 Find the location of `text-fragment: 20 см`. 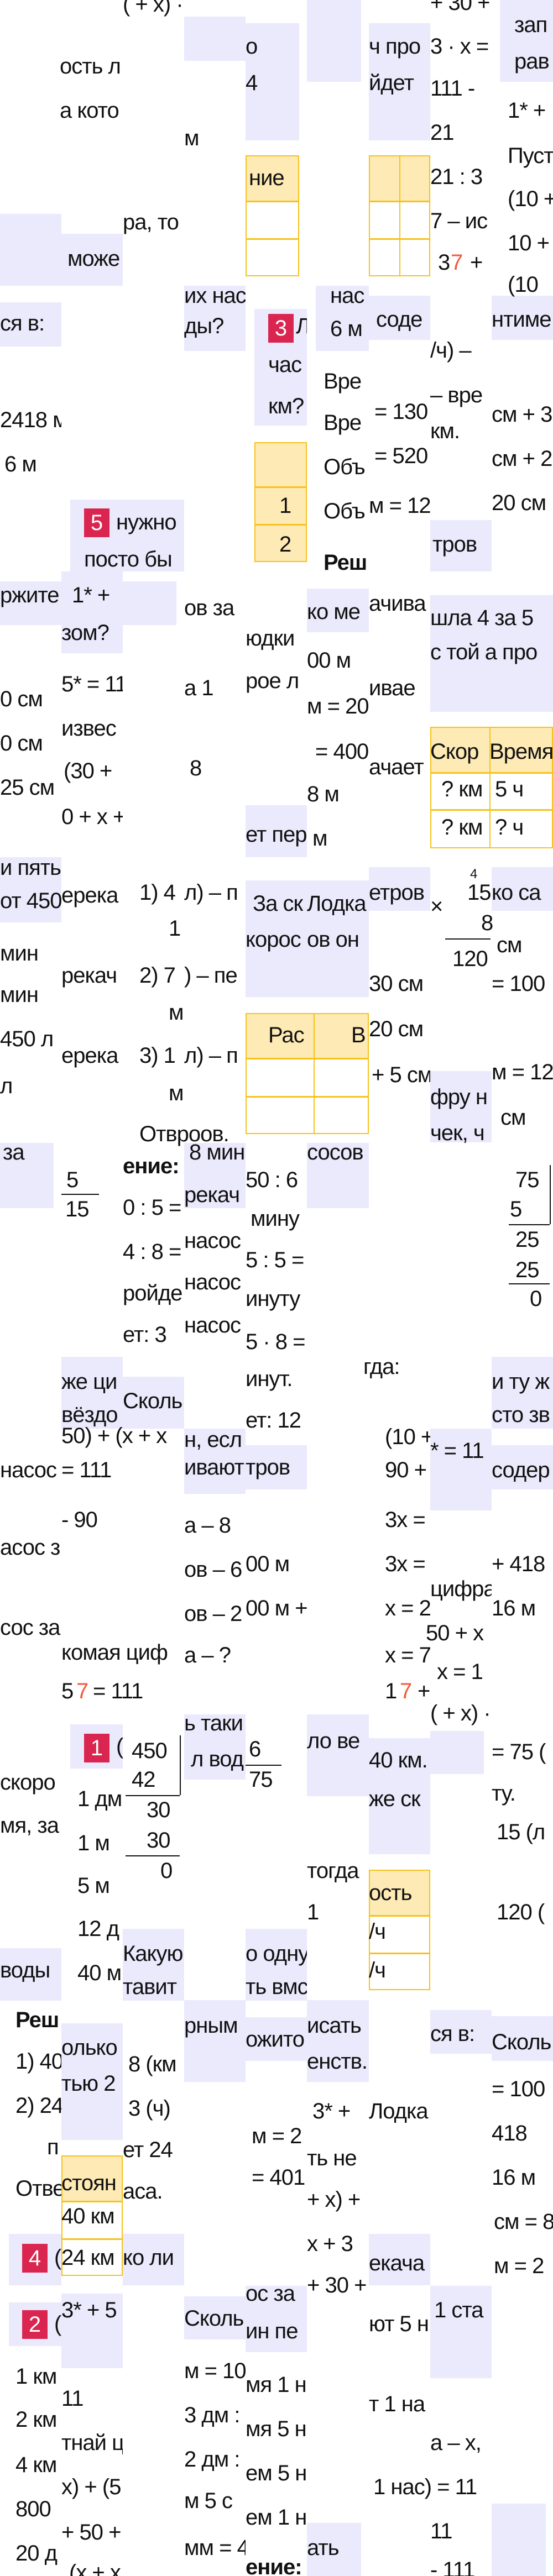

text-fragment: 20 см is located at coordinates (519, 503).